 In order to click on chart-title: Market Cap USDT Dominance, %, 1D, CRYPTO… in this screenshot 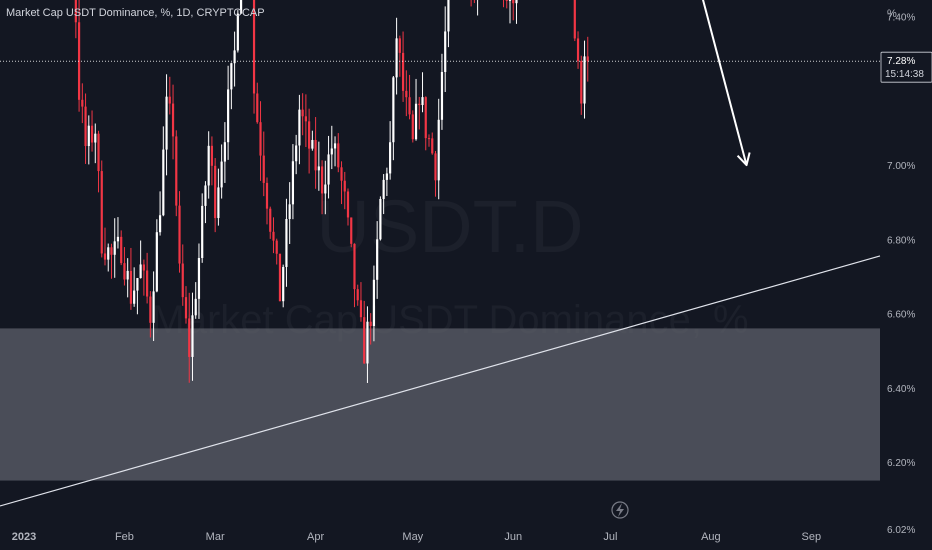, I will do `click(135, 13)`.